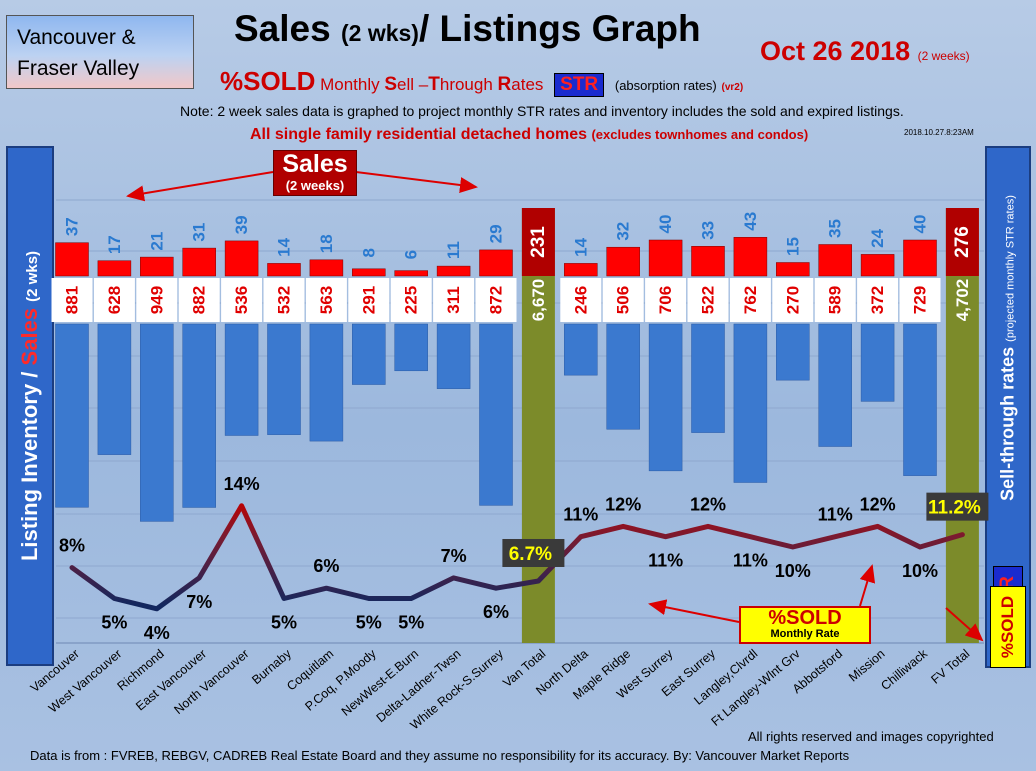 The height and width of the screenshot is (771, 1036). What do you see at coordinates (579, 85) in the screenshot?
I see `str-badge: STR` at bounding box center [579, 85].